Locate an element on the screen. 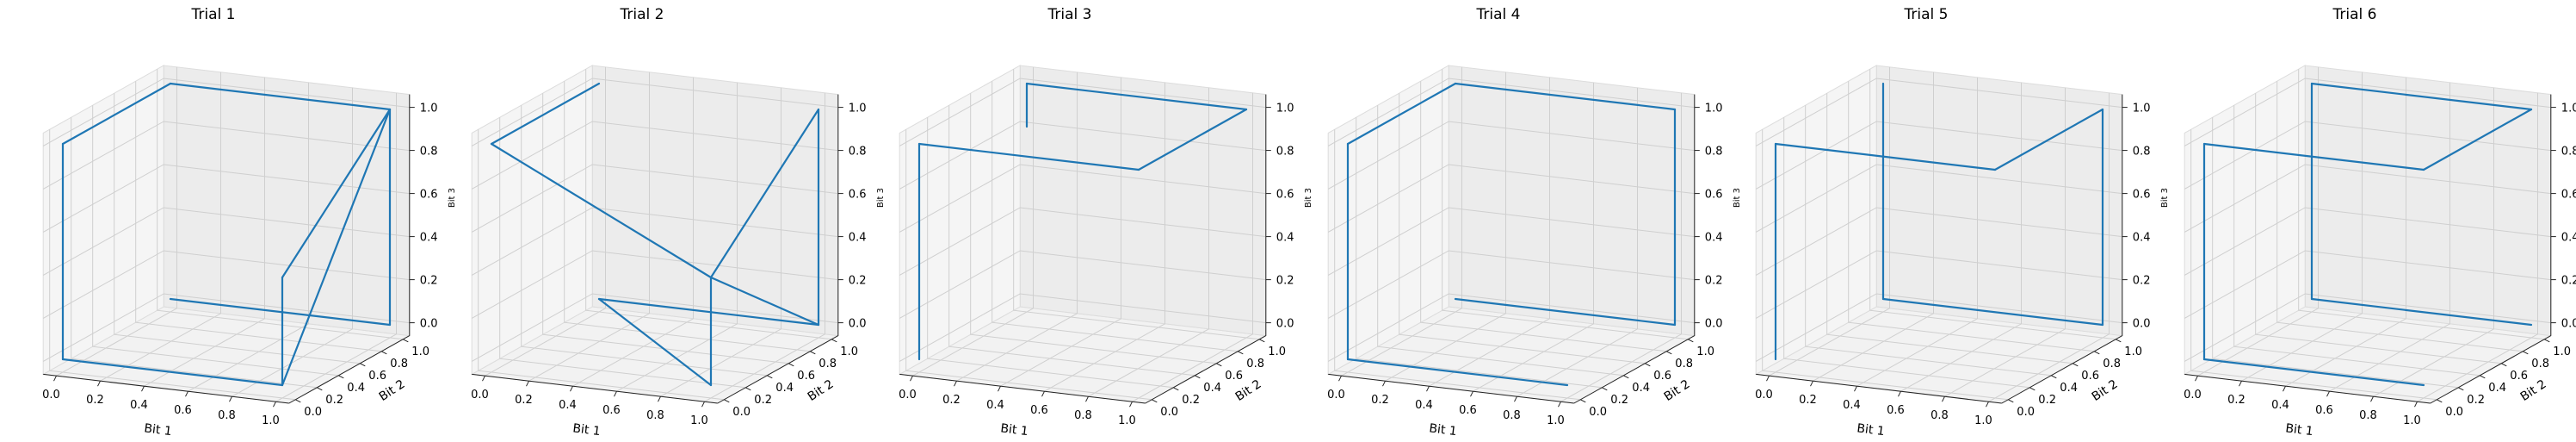  z-axis-label: Bit 3 is located at coordinates (1308, 198).